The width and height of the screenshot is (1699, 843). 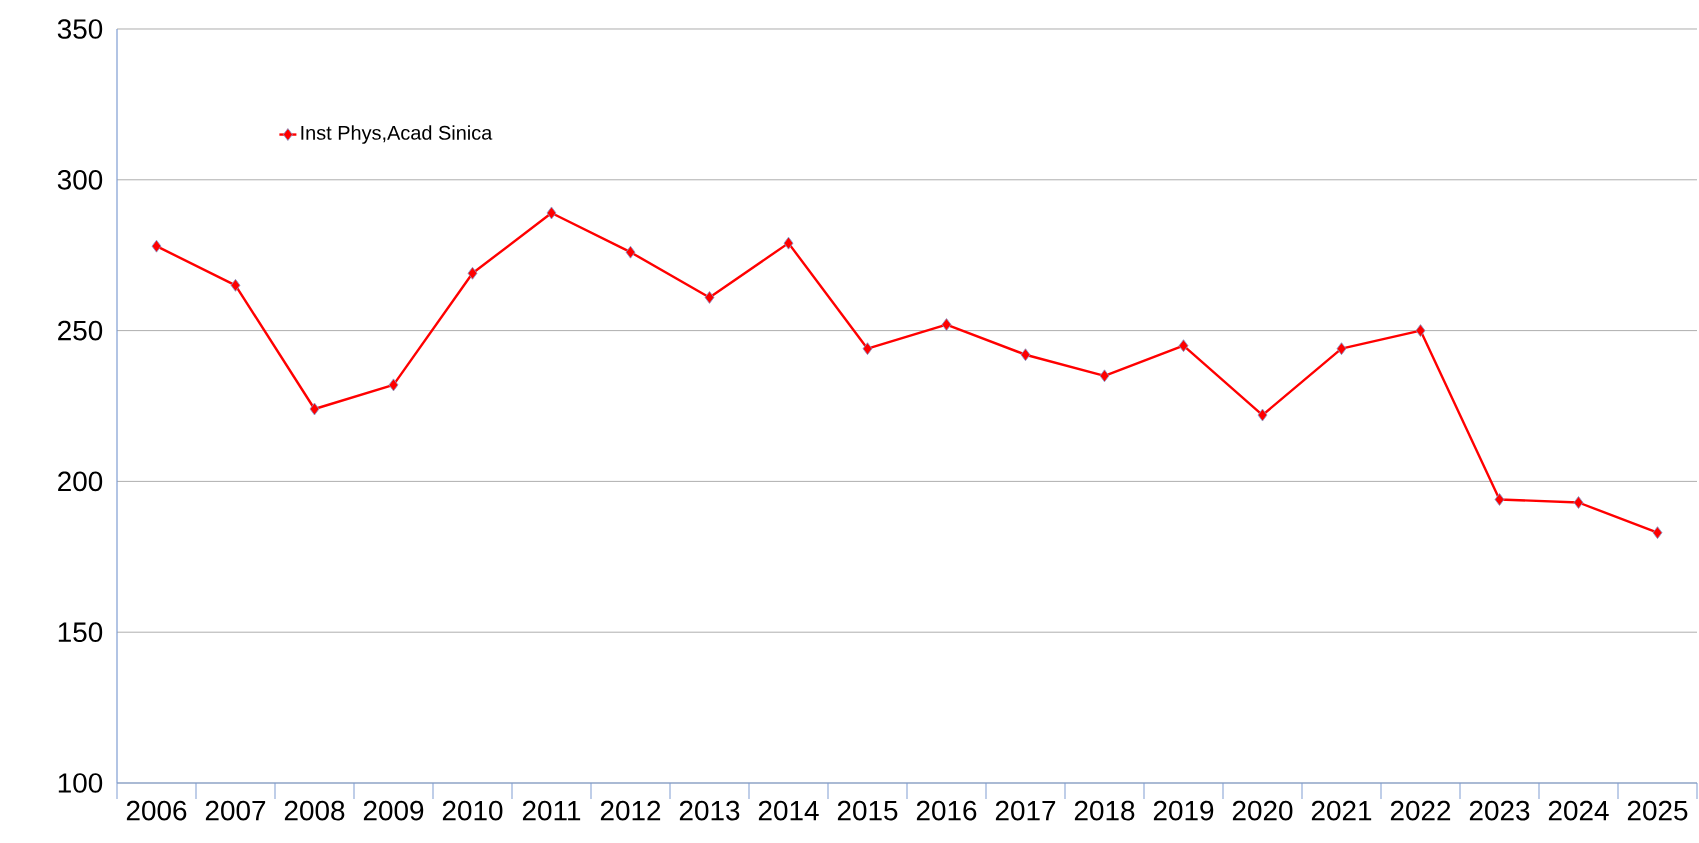 I want to click on x-tick-label: 2009, so click(x=393, y=810).